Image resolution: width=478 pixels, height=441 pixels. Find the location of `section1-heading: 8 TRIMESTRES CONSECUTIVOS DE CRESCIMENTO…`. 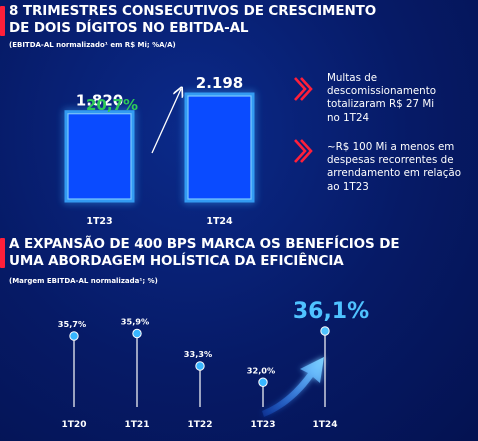

section1-heading: 8 TRIMESTRES CONSECUTIVOS DE CRESCIMENTO… is located at coordinates (192, 26).